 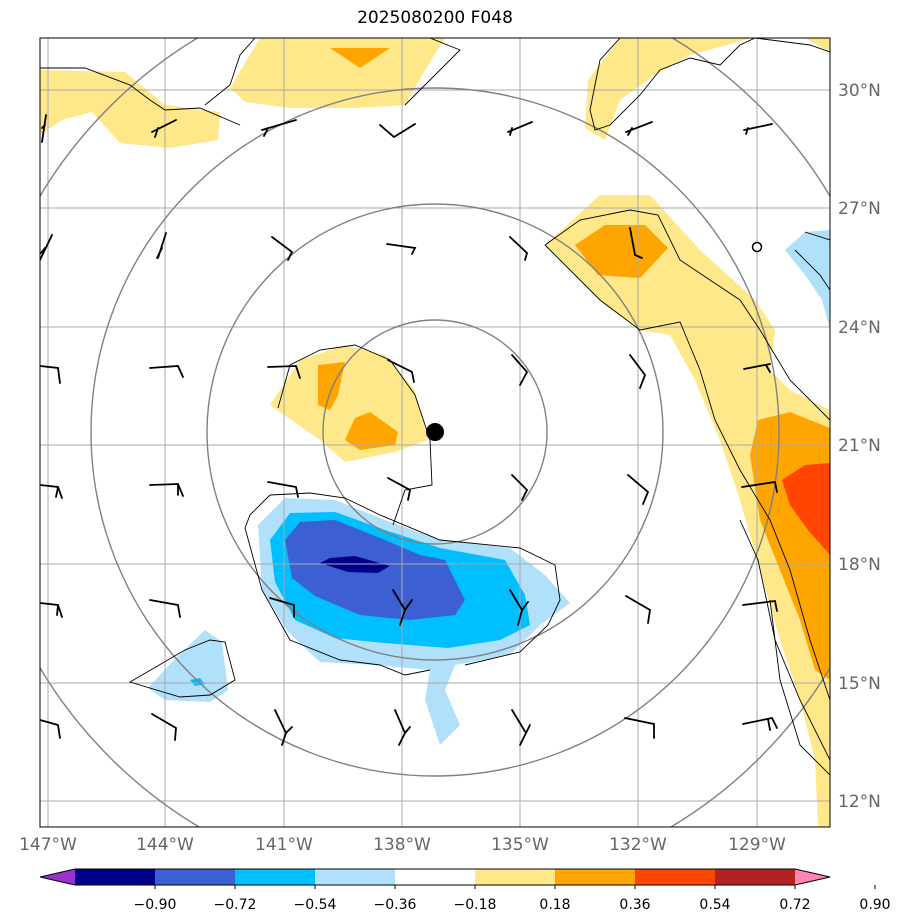 I want to click on lon-label-141w: 141°W, so click(x=284, y=845).